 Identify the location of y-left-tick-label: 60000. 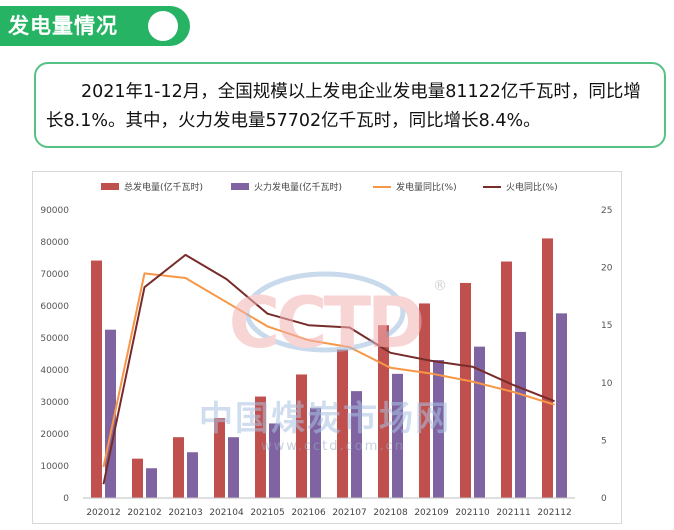
(54, 307).